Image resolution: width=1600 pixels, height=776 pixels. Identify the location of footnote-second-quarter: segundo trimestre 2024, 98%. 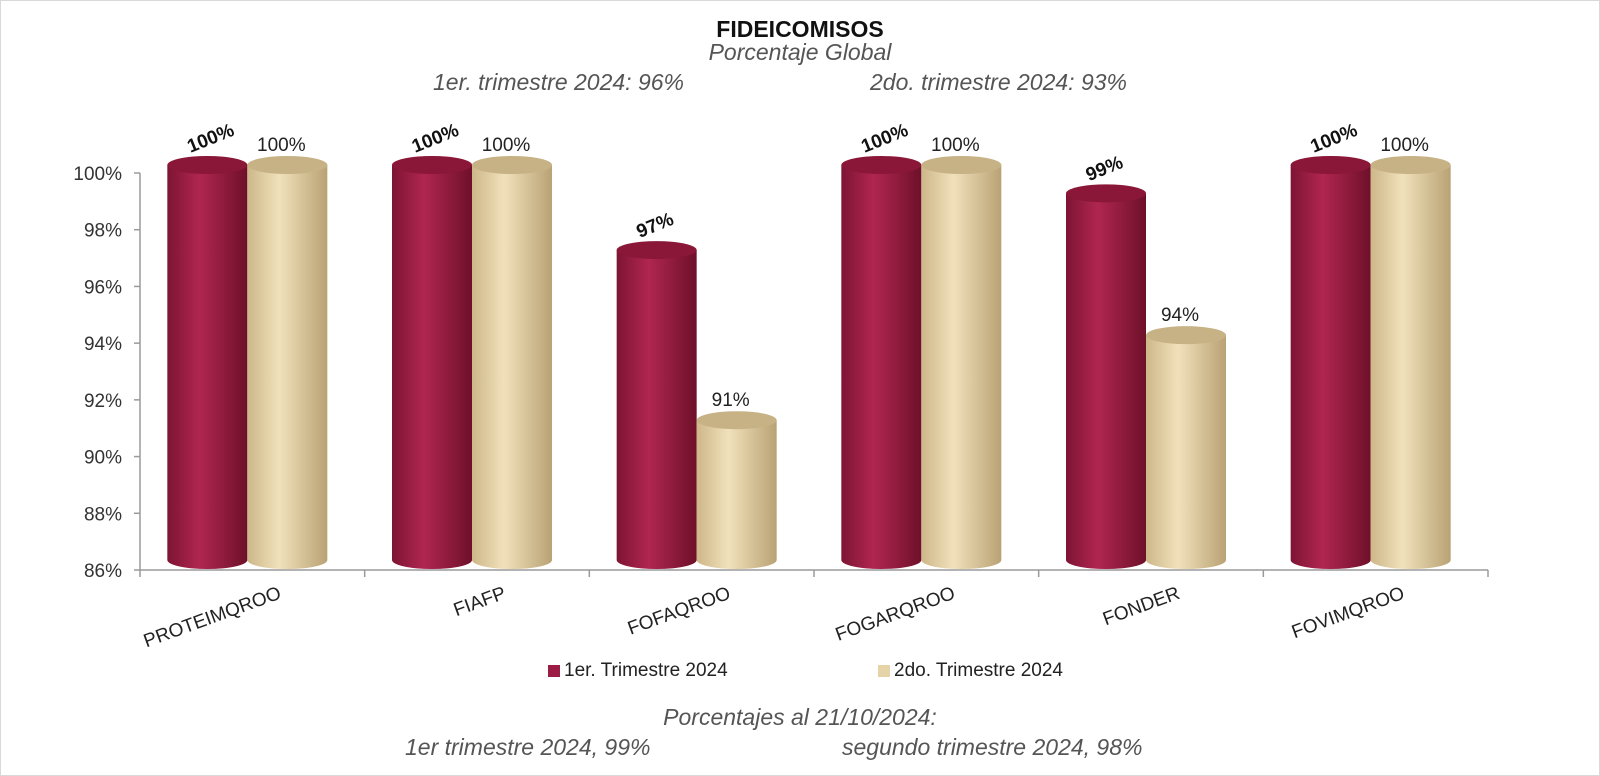
(992, 747).